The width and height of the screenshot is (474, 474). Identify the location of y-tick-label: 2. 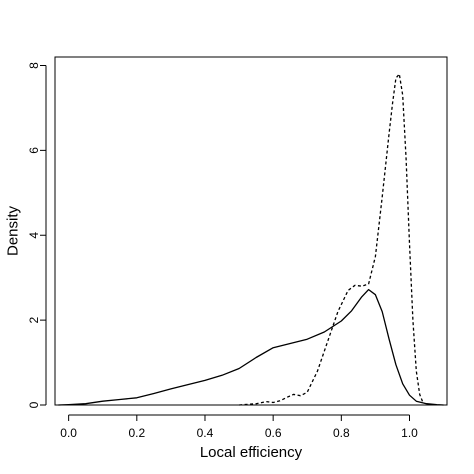
(34, 319).